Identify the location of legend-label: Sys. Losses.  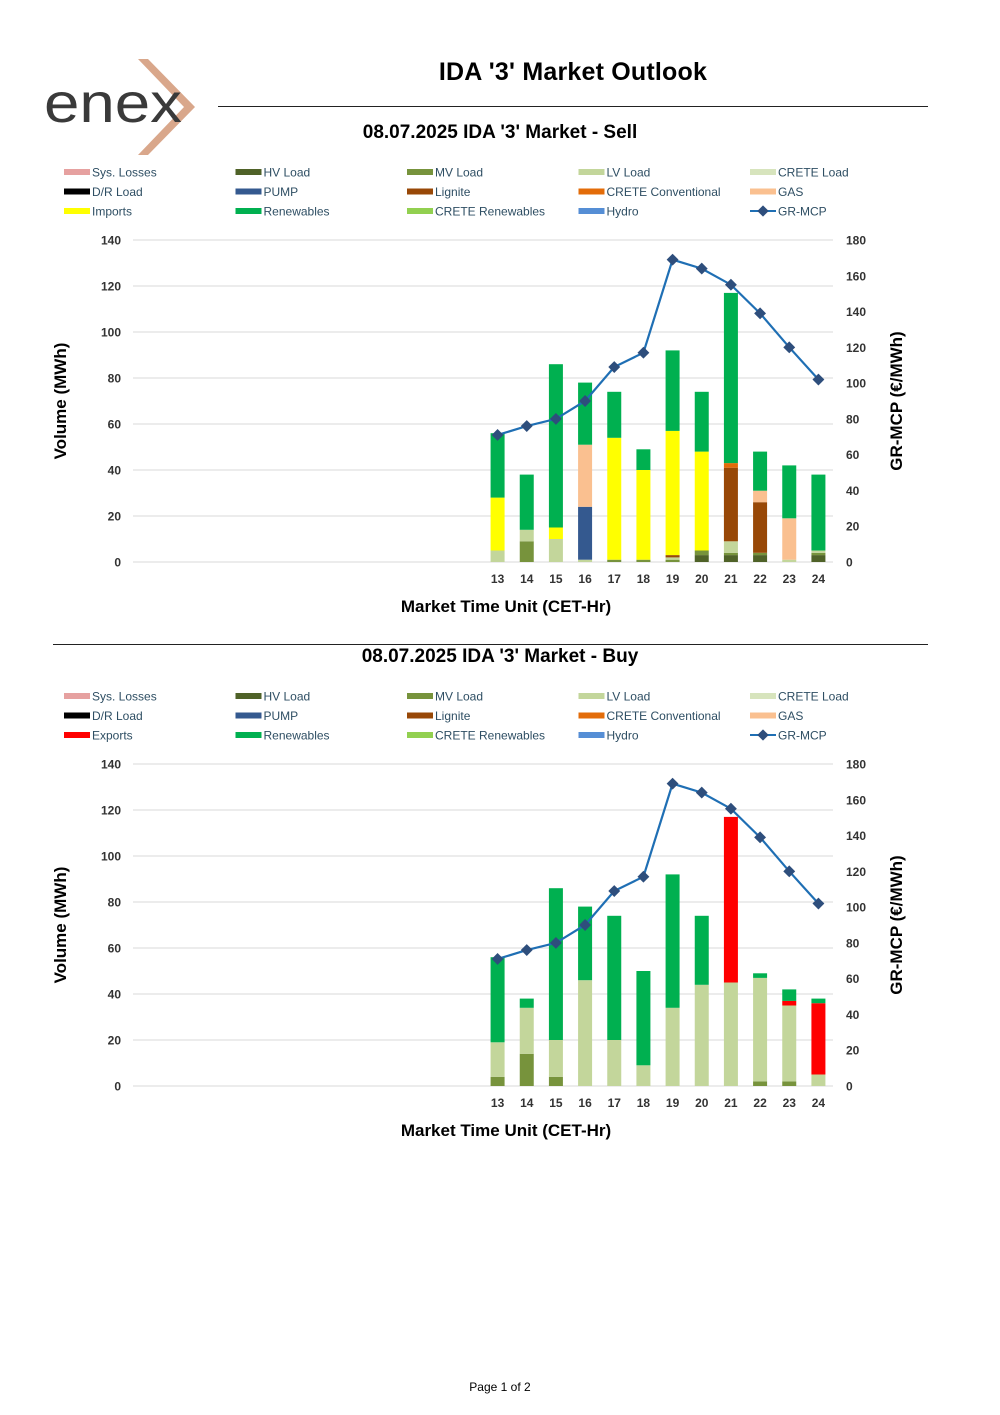
(124, 697).